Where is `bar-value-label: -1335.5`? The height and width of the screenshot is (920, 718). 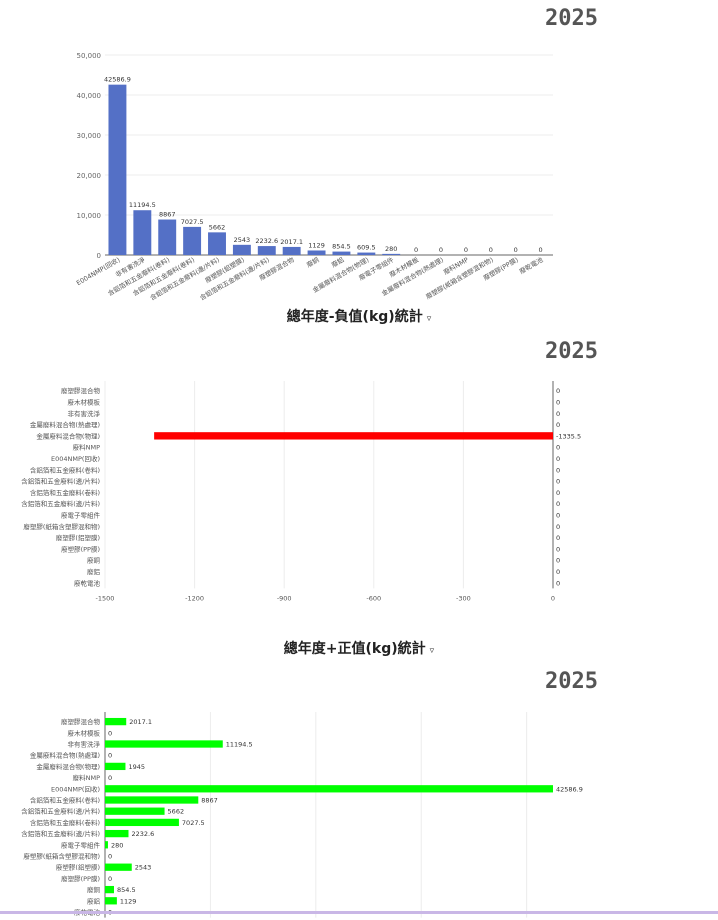
bar-value-label: -1335.5 is located at coordinates (568, 436).